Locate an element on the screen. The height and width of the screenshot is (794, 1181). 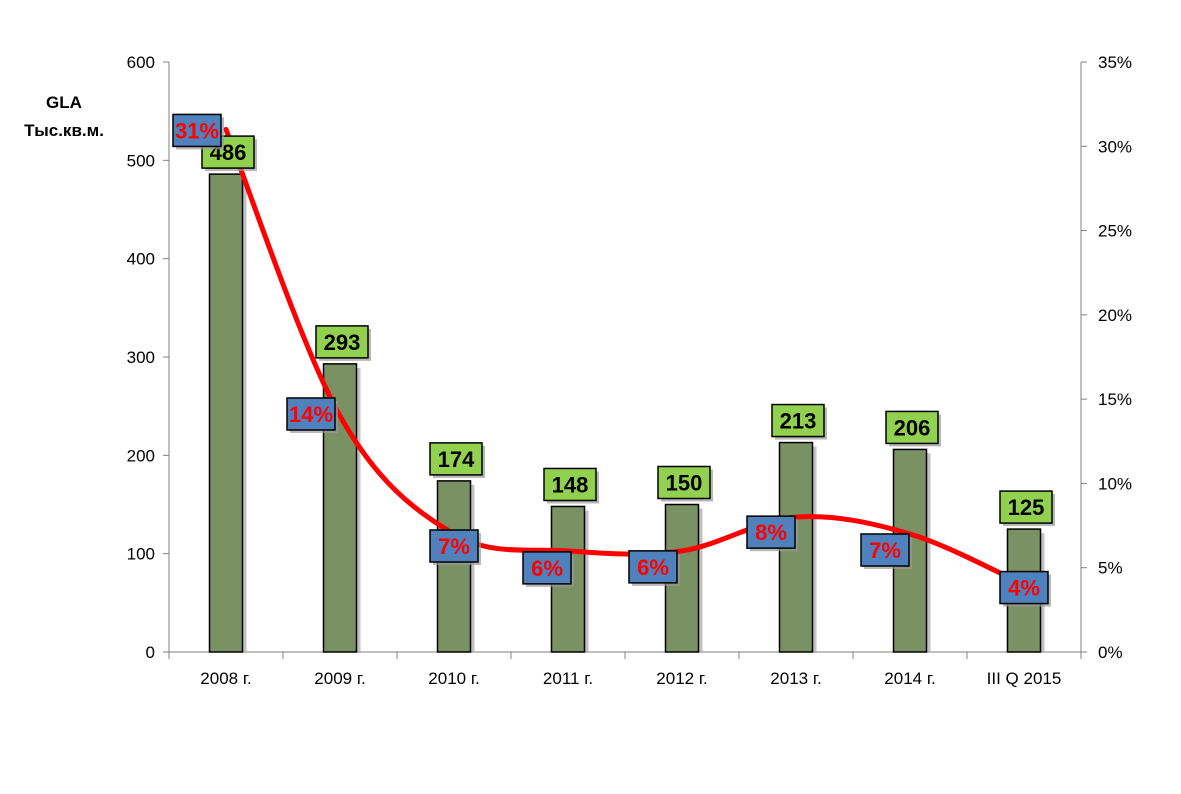
right-axis-tick-label: 15% is located at coordinates (1115, 399).